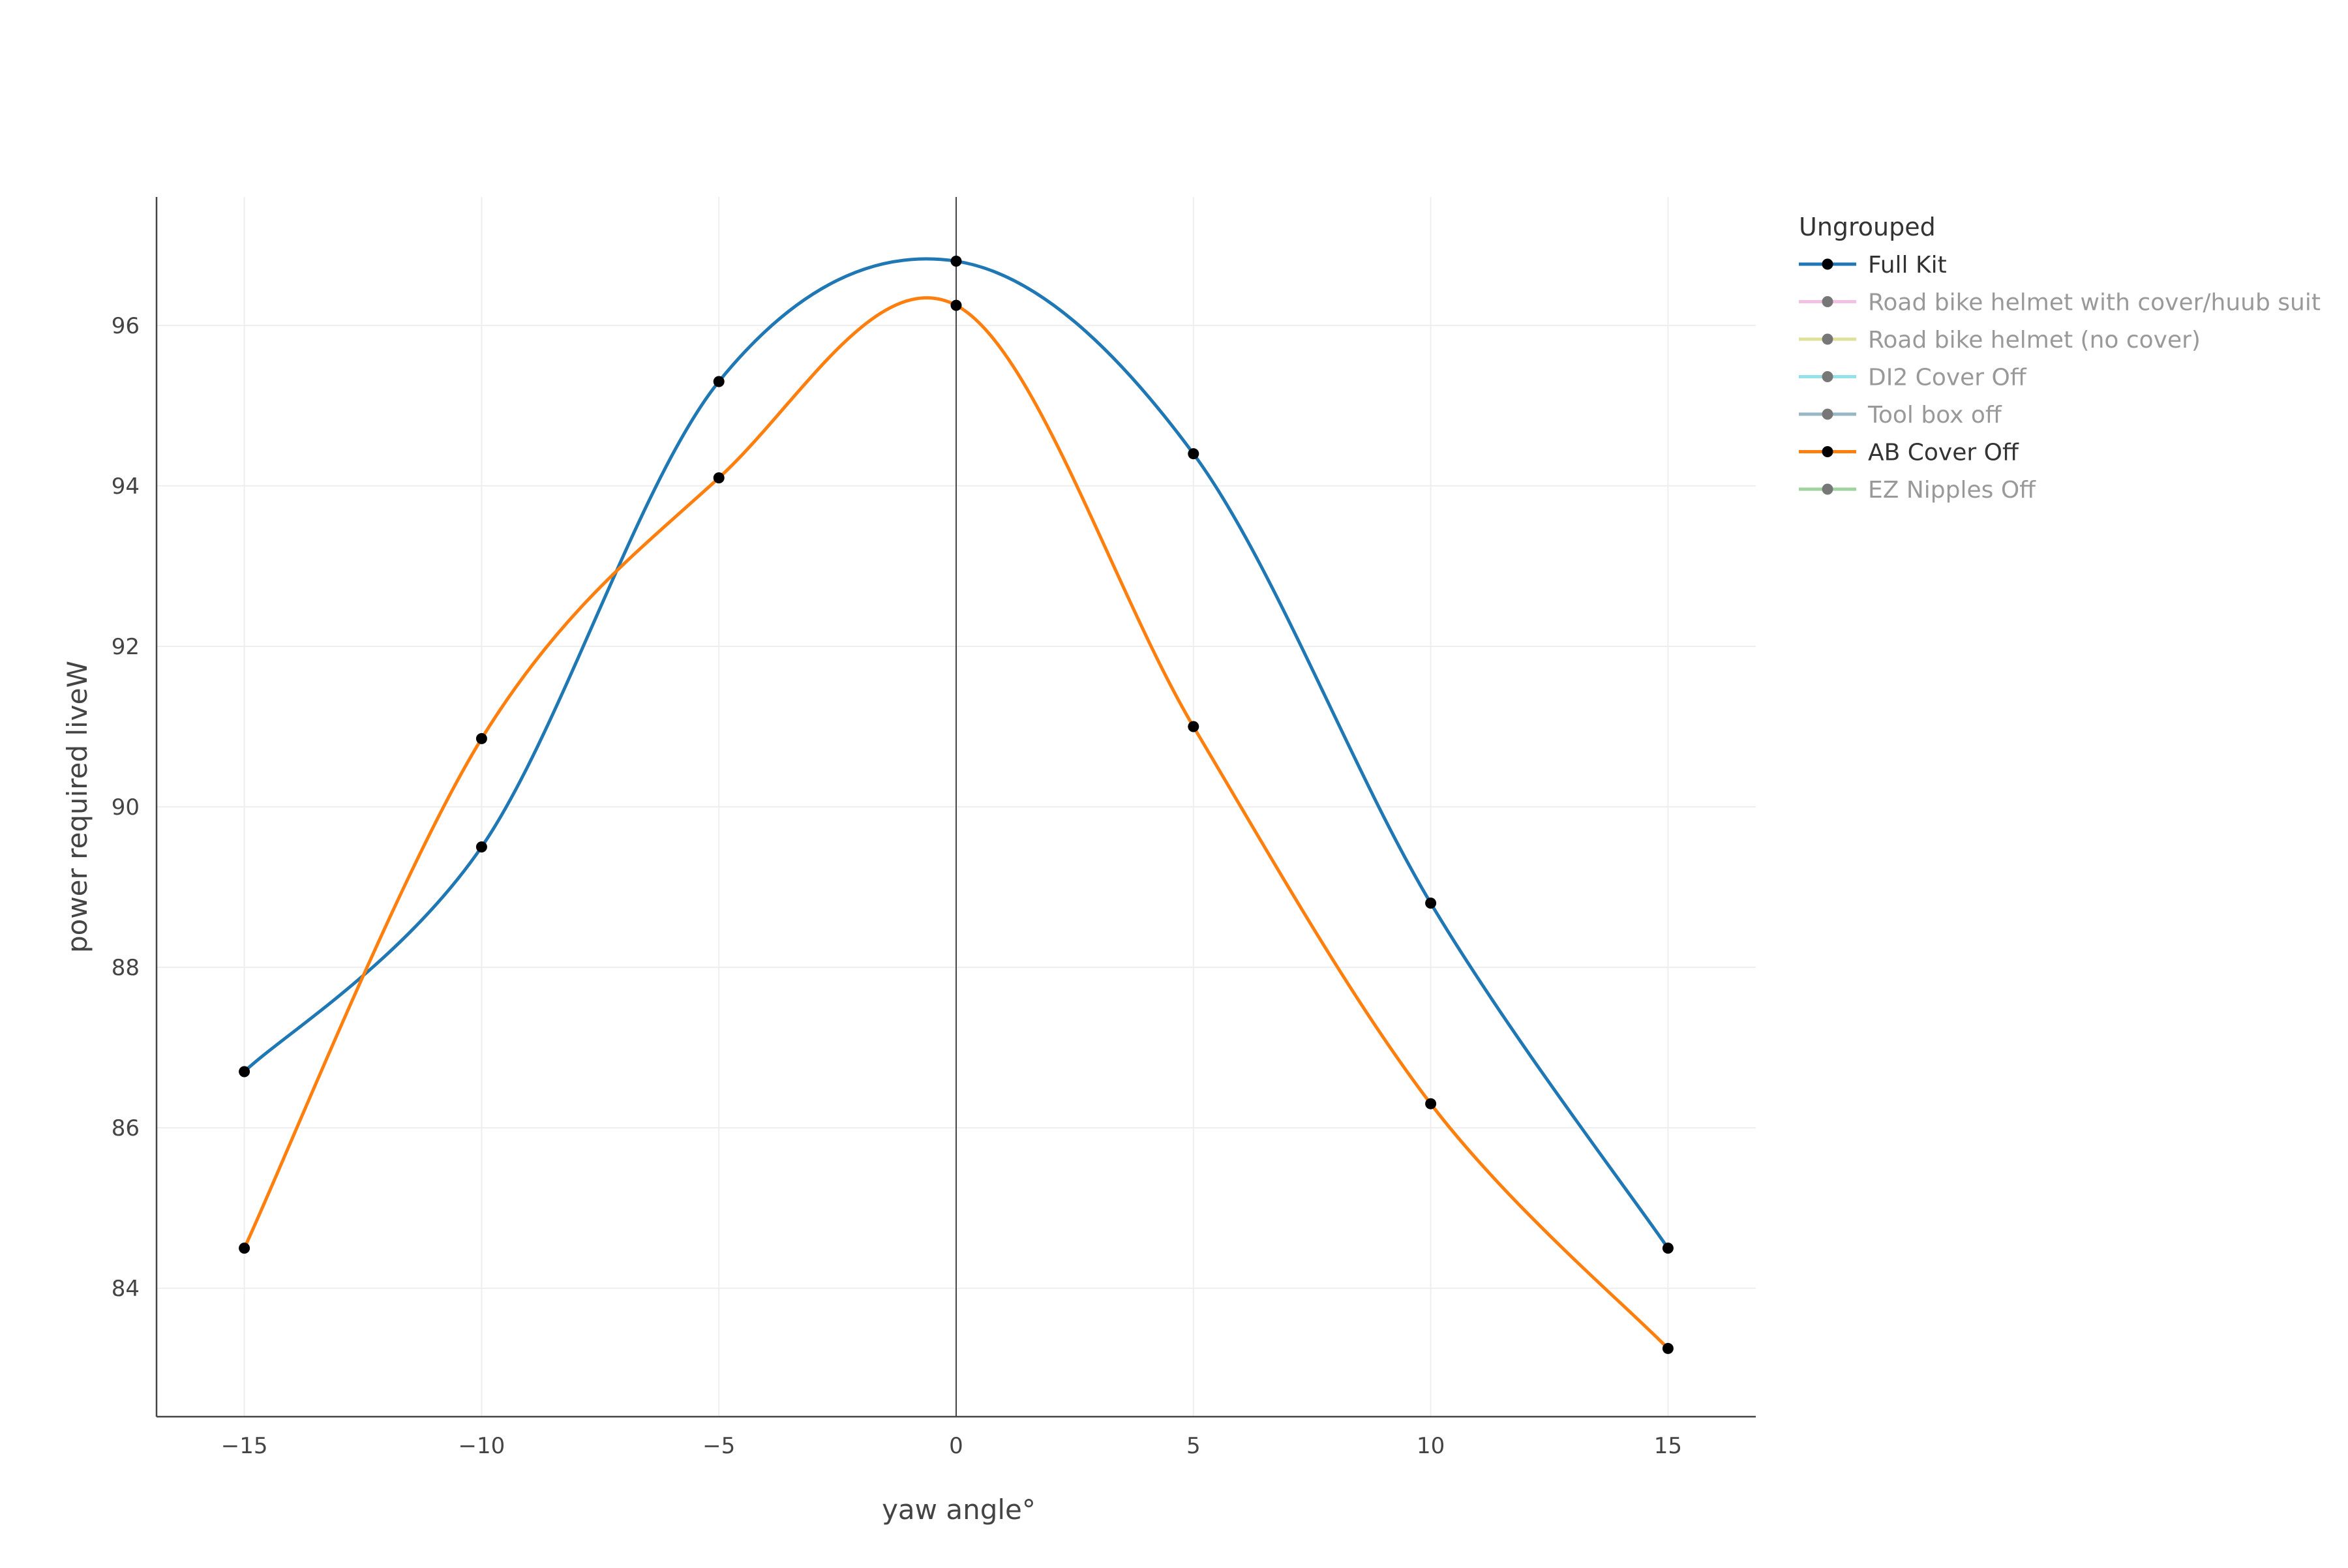  What do you see at coordinates (126, 647) in the screenshot?
I see `y-tick-label: 92` at bounding box center [126, 647].